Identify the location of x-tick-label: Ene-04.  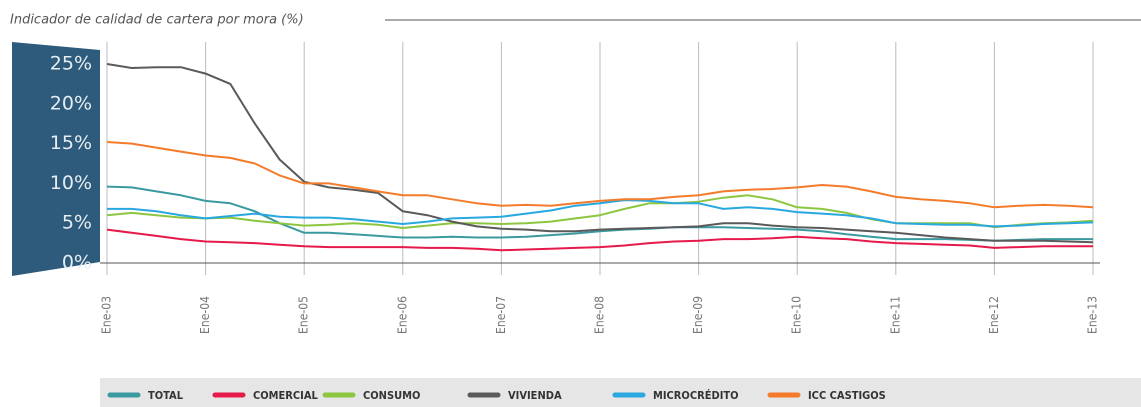
(205, 315).